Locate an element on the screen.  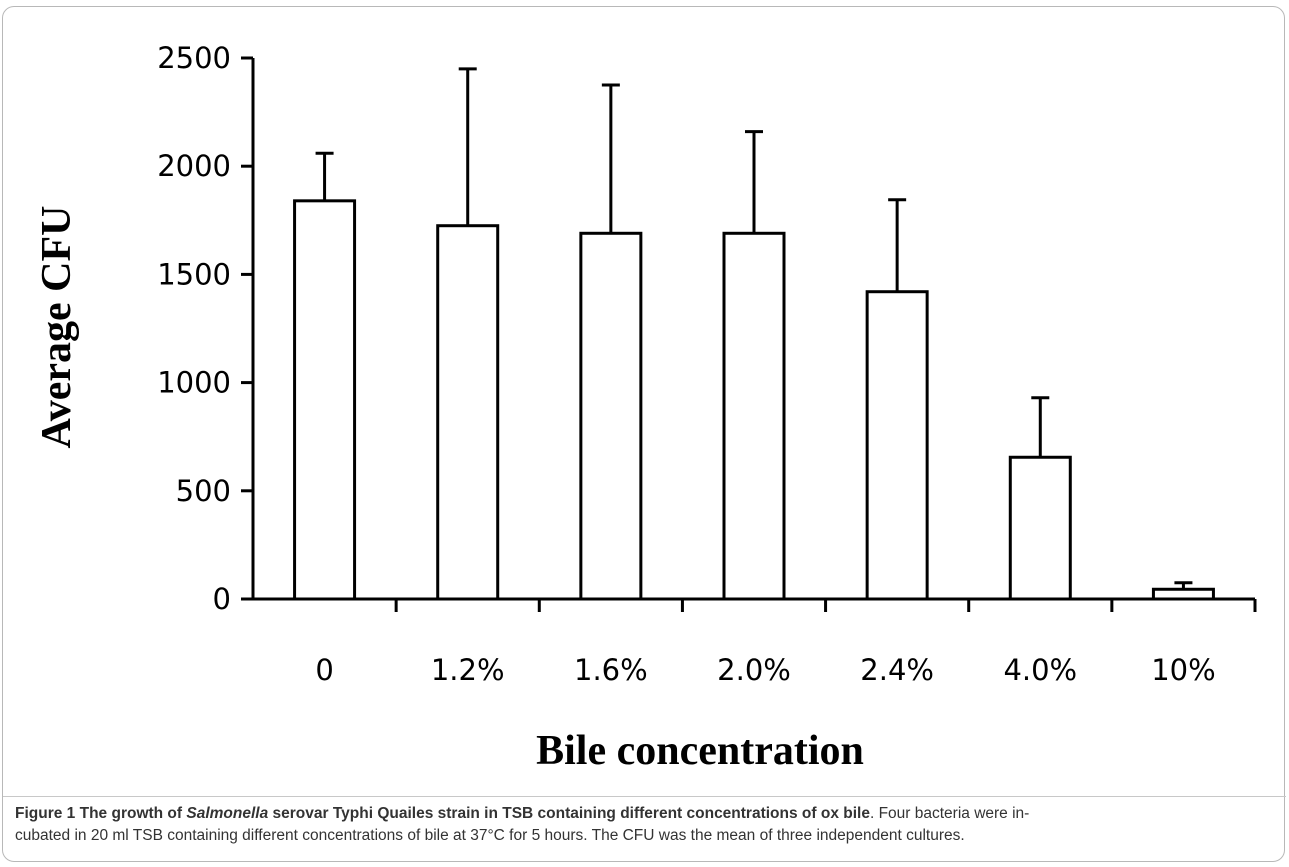
caption-divider is located at coordinates (644, 796).